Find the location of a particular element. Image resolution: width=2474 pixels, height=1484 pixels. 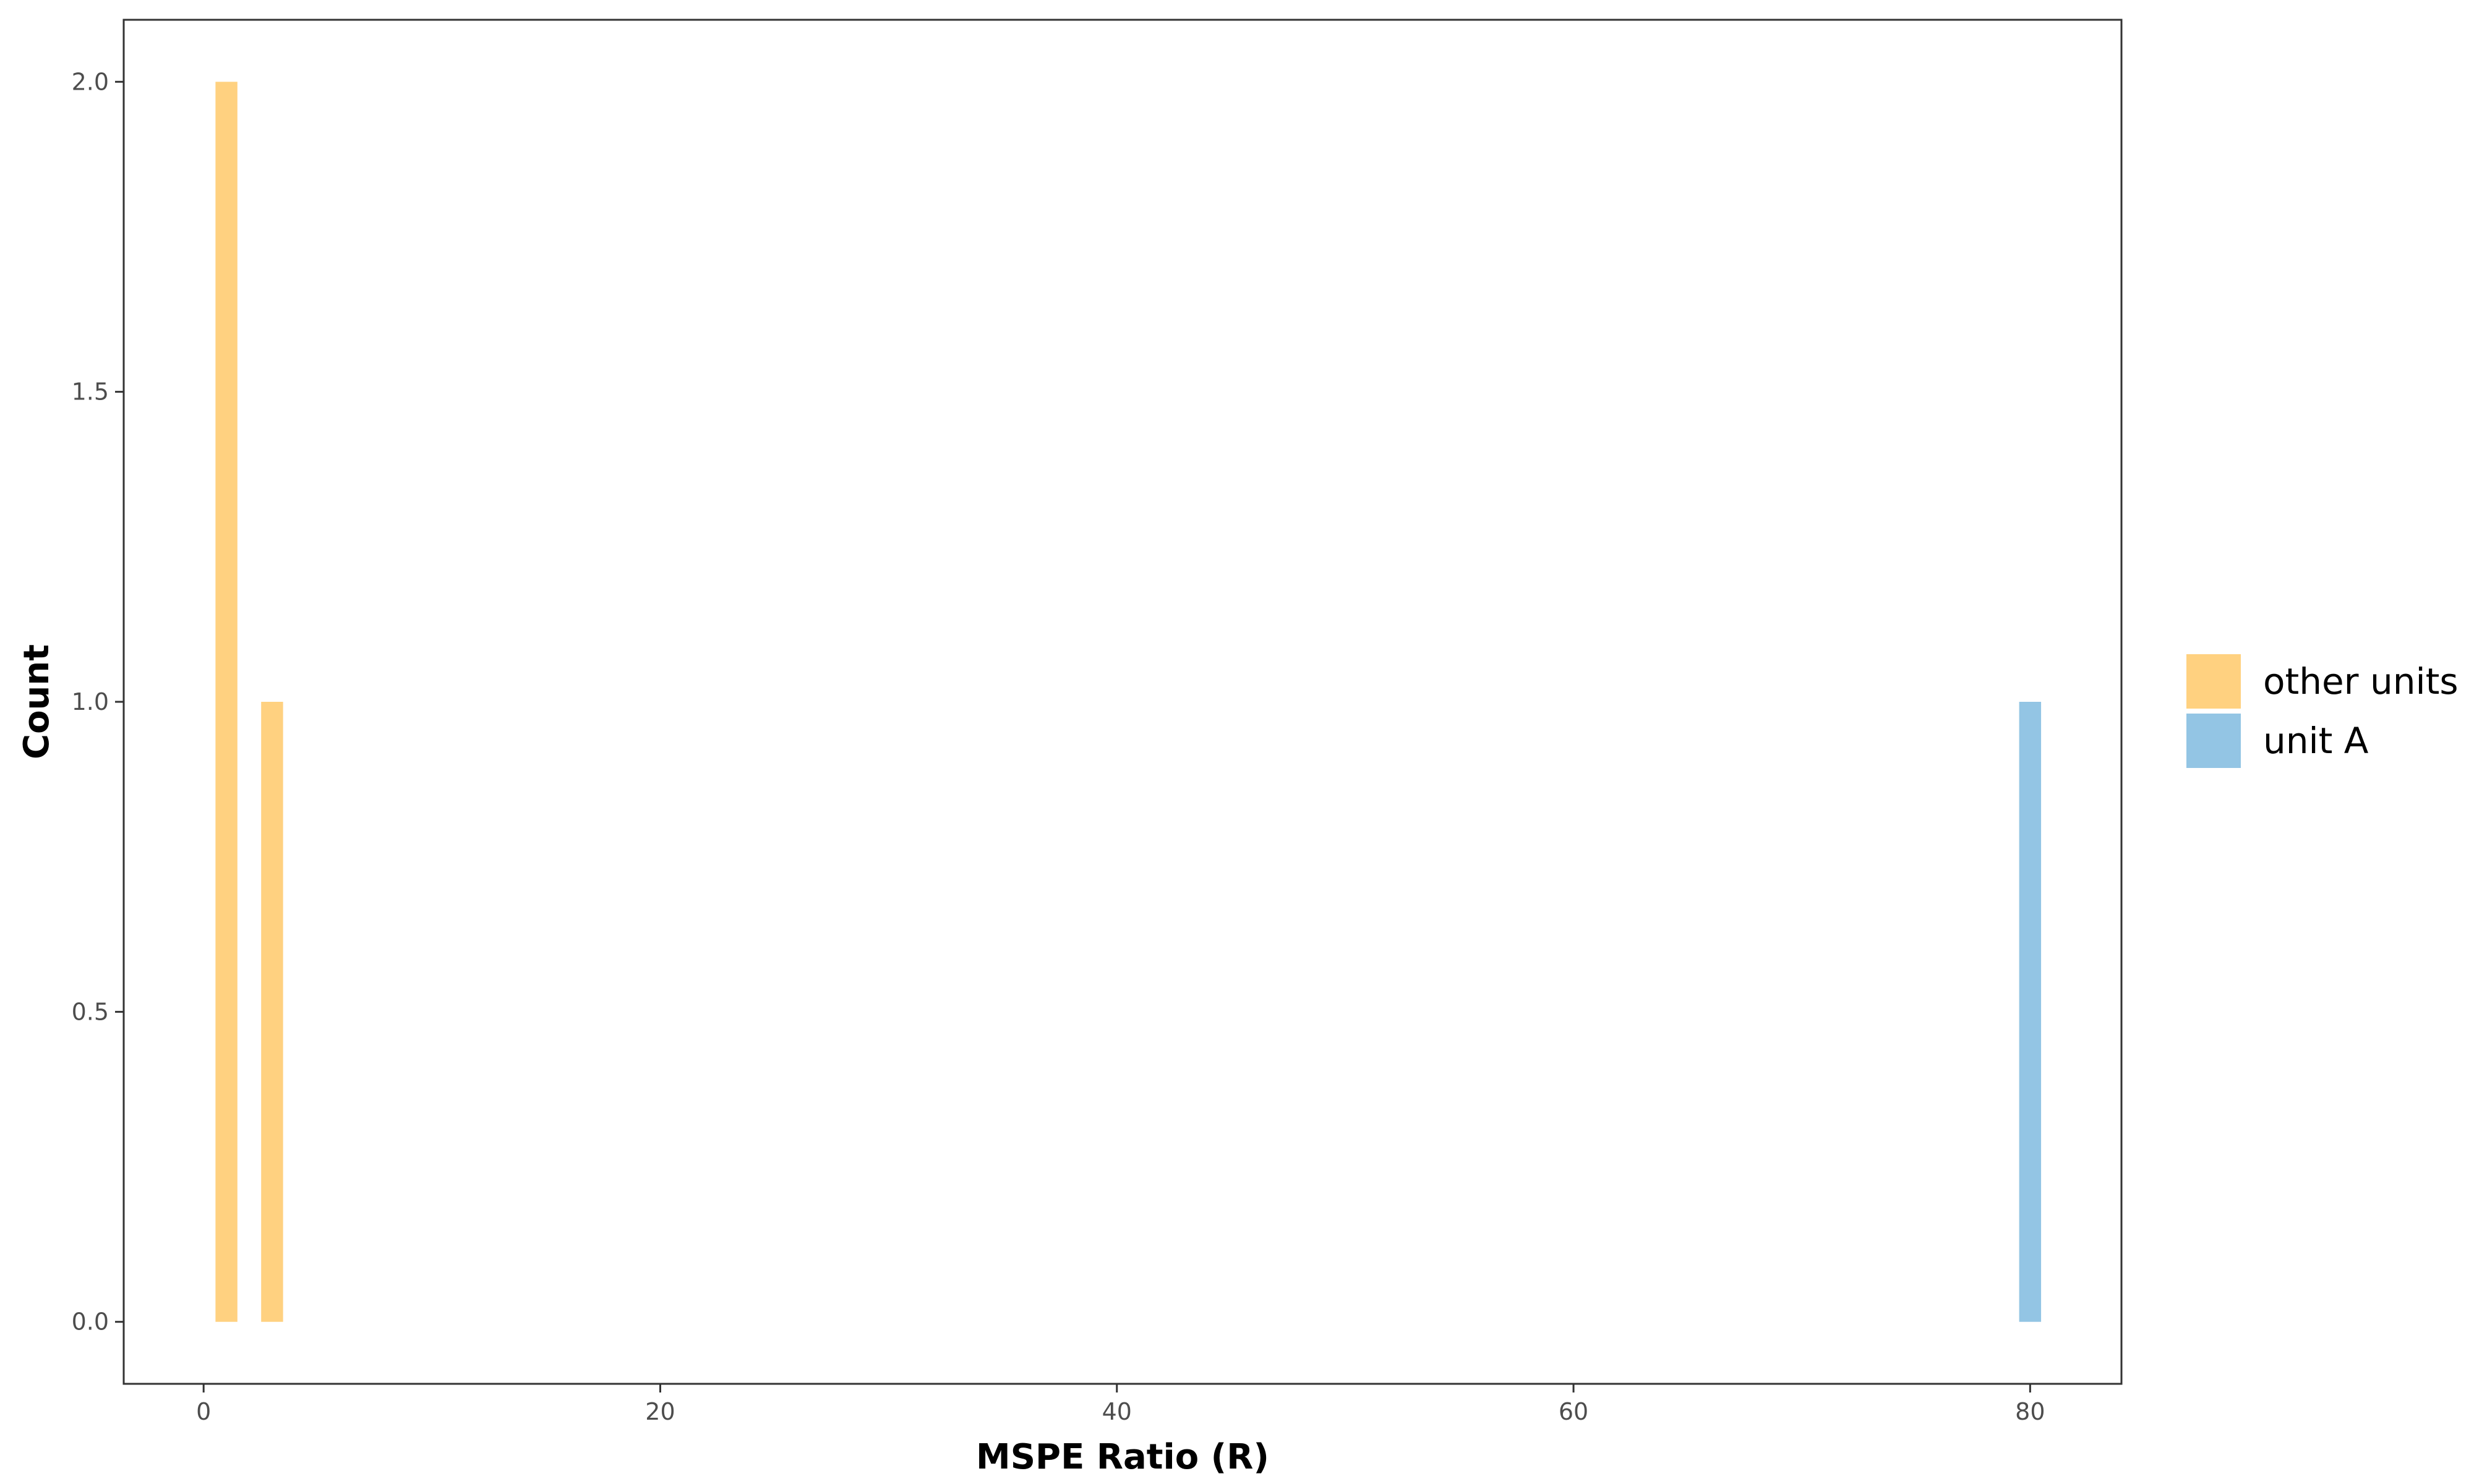

legend-key-other-units is located at coordinates (2213, 681).